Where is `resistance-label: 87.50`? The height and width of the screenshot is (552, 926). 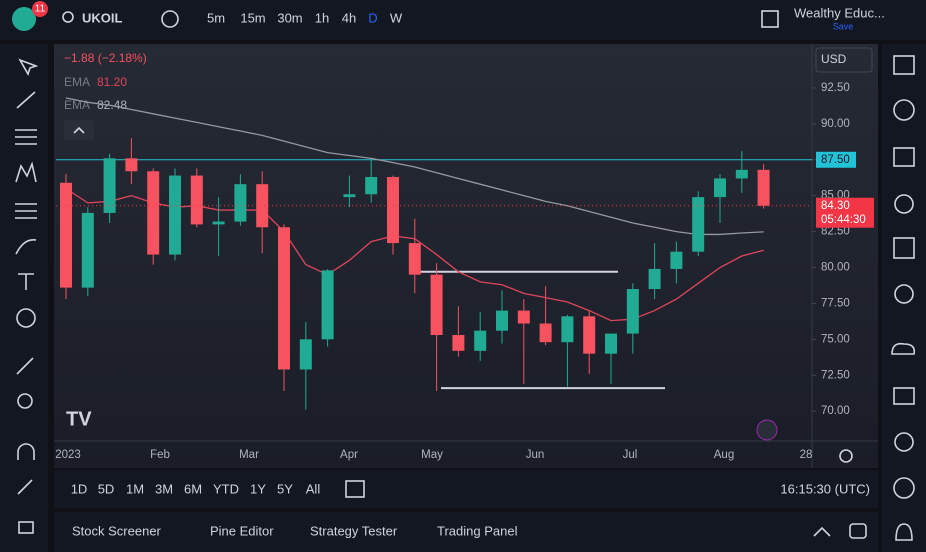
resistance-label: 87.50 is located at coordinates (835, 160).